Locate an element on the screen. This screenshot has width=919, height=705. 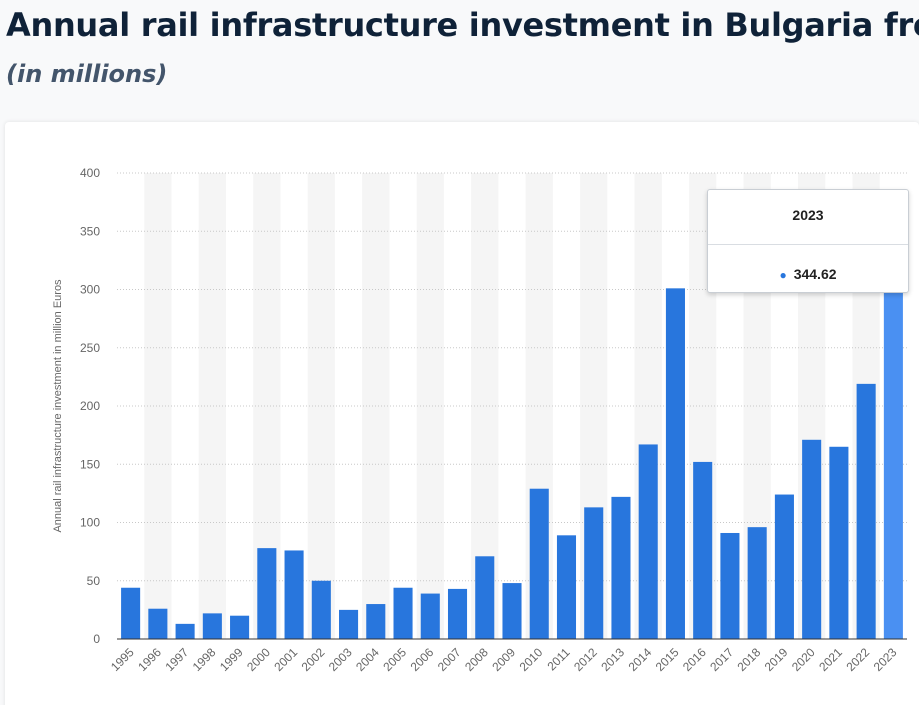
x-tick-label: 2001 is located at coordinates (285, 659).